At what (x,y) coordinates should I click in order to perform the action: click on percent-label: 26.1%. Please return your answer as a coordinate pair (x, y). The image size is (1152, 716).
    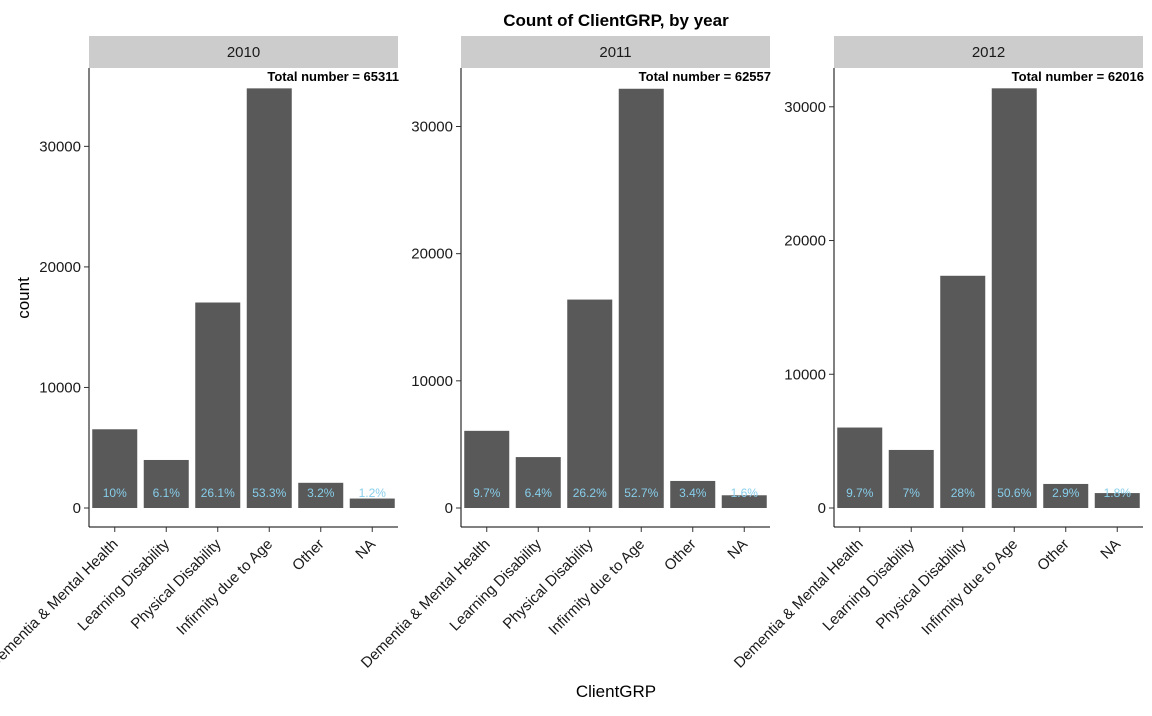
    Looking at the image, I should click on (218, 493).